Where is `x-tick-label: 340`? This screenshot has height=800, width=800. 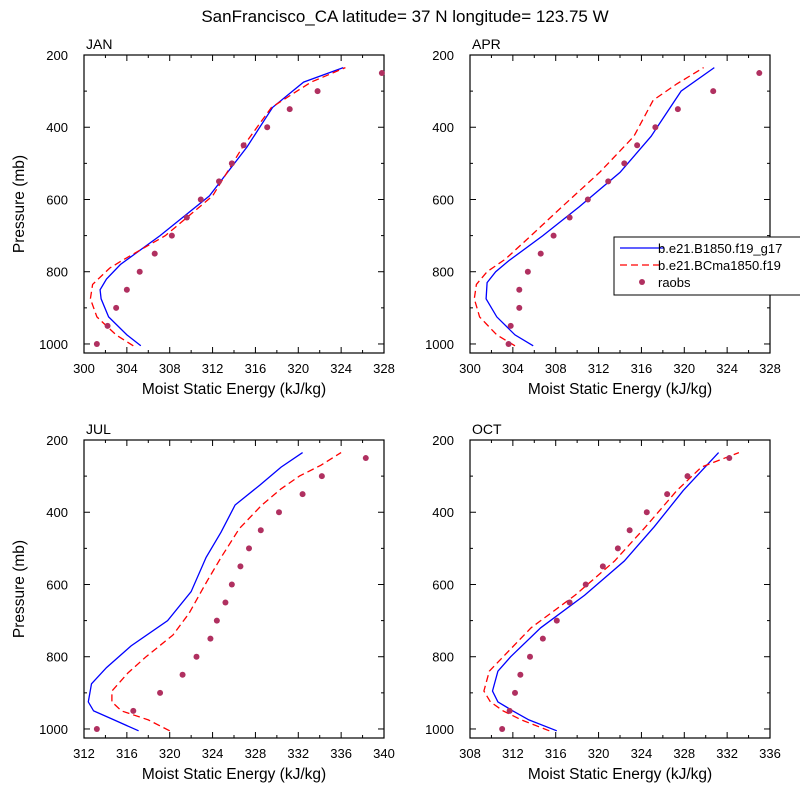
x-tick-label: 340 is located at coordinates (384, 753).